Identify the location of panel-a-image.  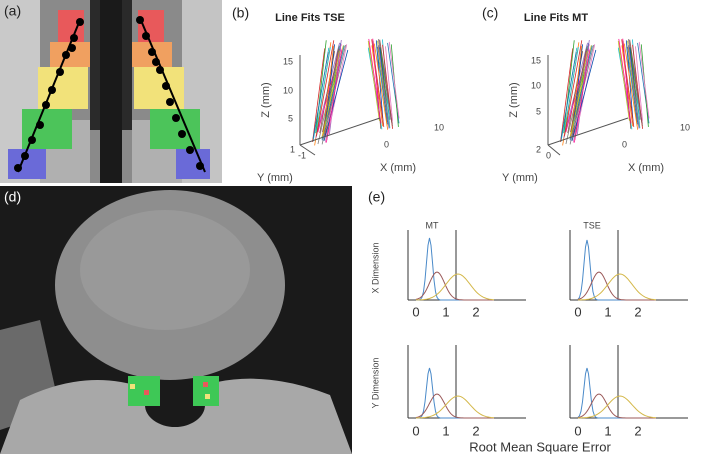
(111, 91).